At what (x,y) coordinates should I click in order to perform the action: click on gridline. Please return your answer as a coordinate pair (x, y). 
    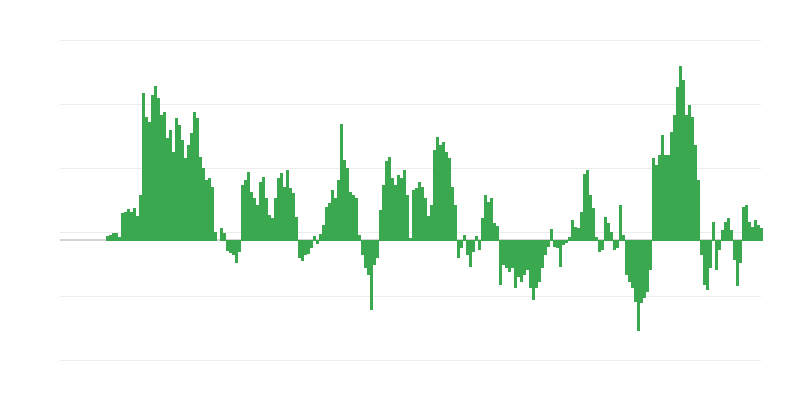
    Looking at the image, I should click on (410, 168).